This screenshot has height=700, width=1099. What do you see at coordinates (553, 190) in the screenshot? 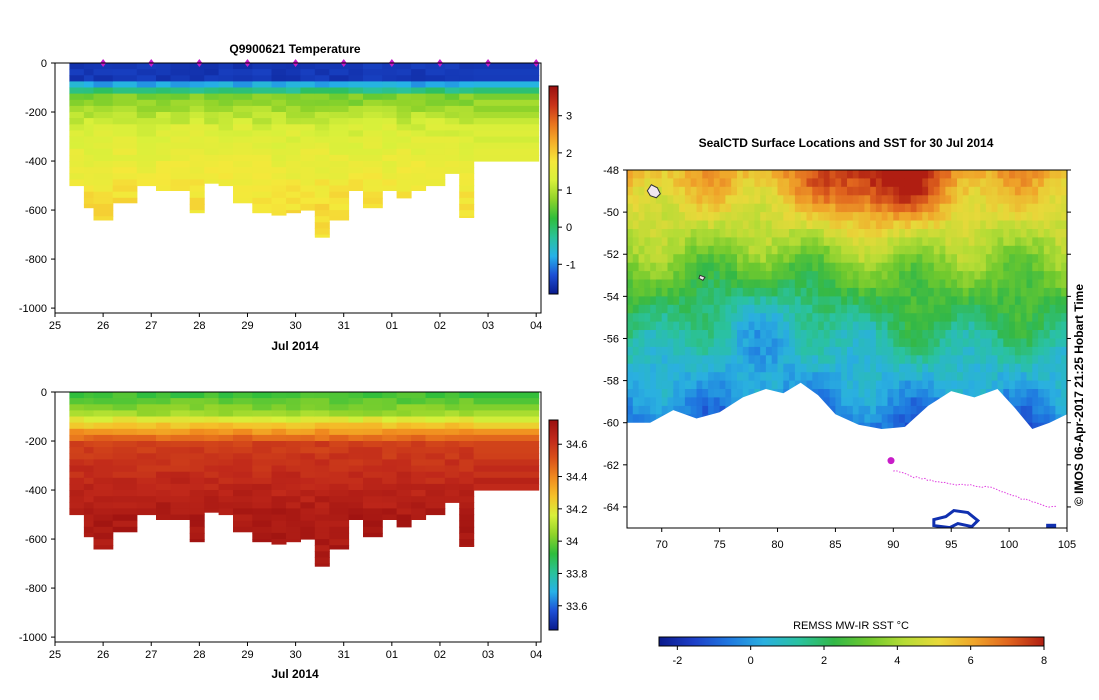
I see `temperature-colorbar` at bounding box center [553, 190].